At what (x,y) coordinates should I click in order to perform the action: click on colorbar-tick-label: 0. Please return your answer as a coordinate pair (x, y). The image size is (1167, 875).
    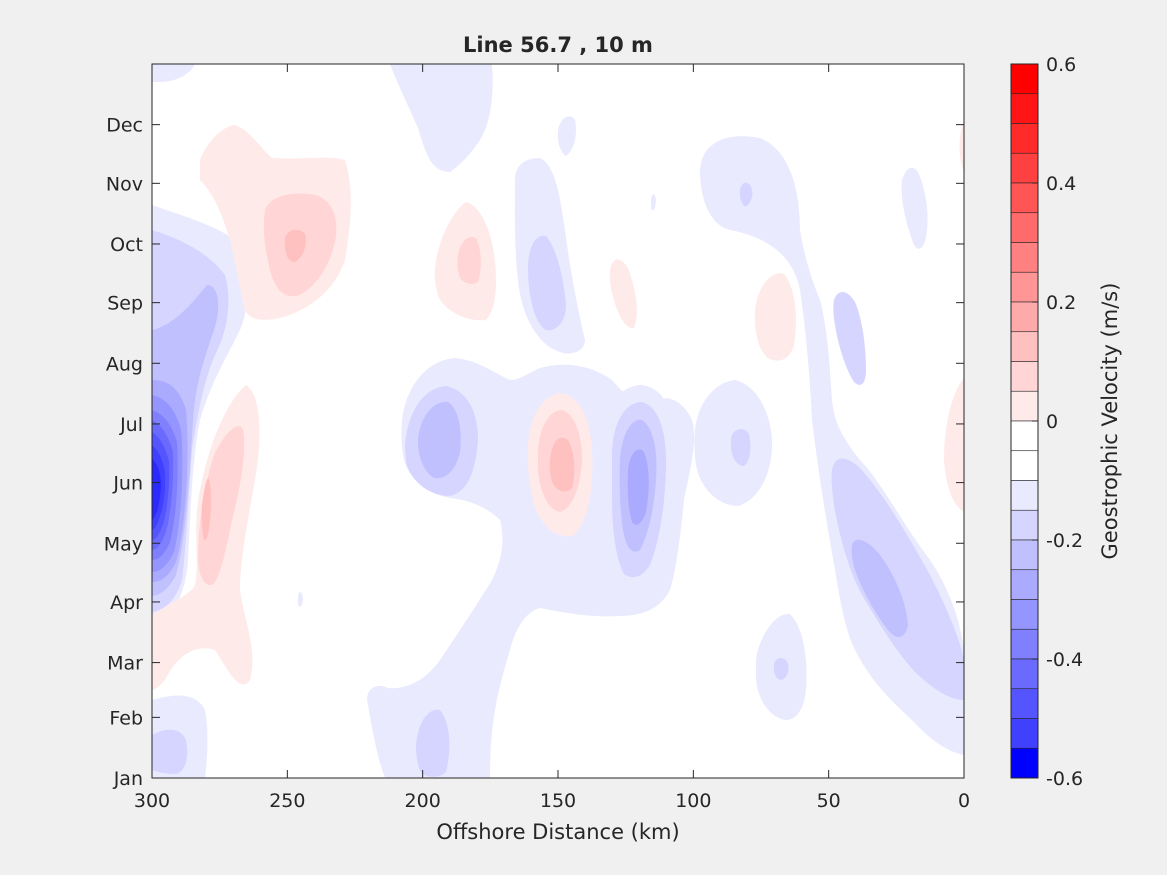
    Looking at the image, I should click on (1052, 422).